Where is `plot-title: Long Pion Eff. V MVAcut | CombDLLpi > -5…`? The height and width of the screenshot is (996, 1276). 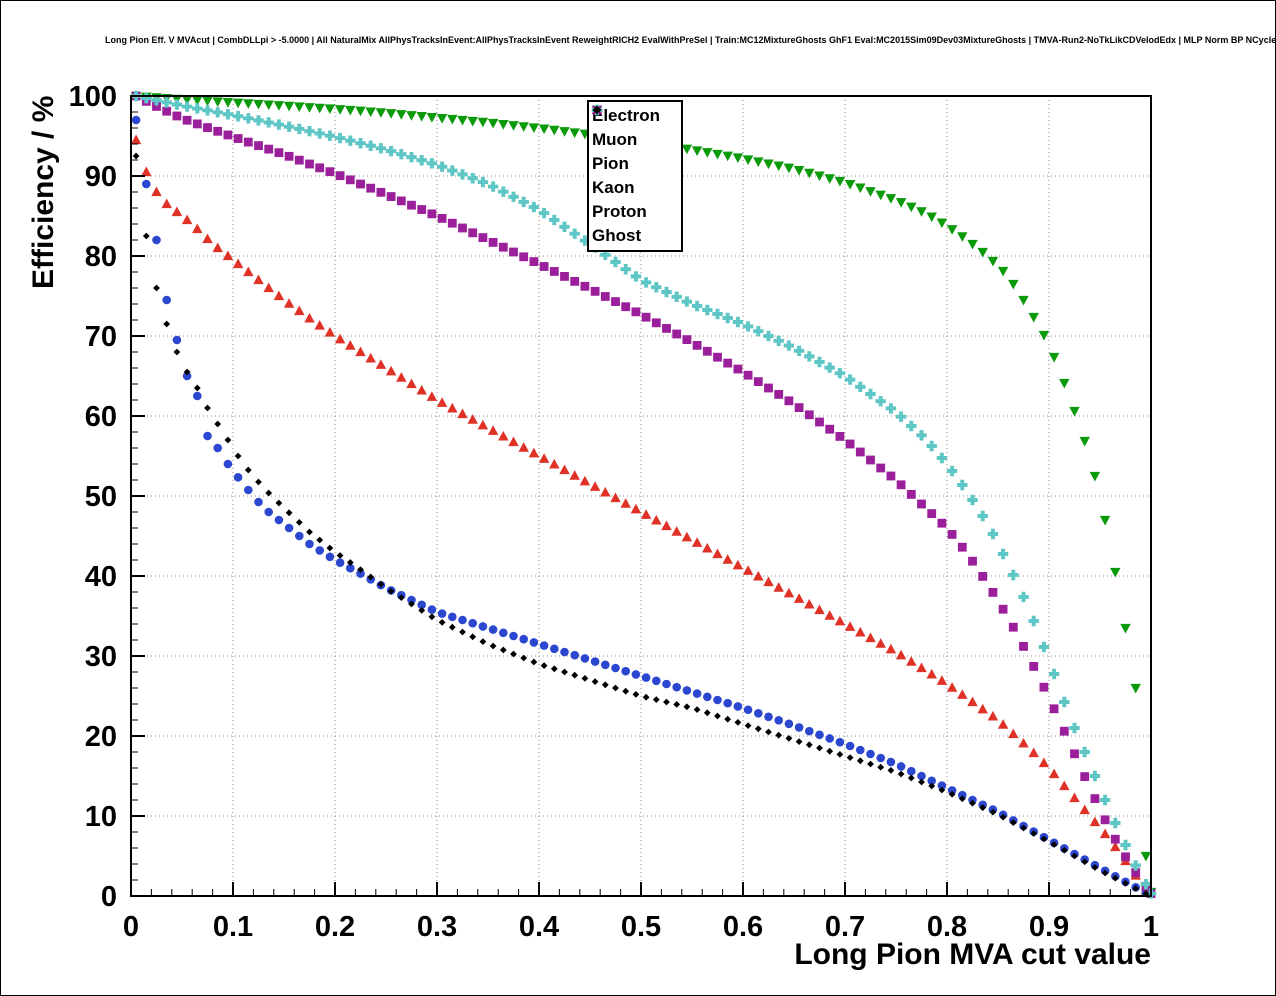 plot-title: Long Pion Eff. V MVAcut | CombDLLpi > -5… is located at coordinates (690, 40).